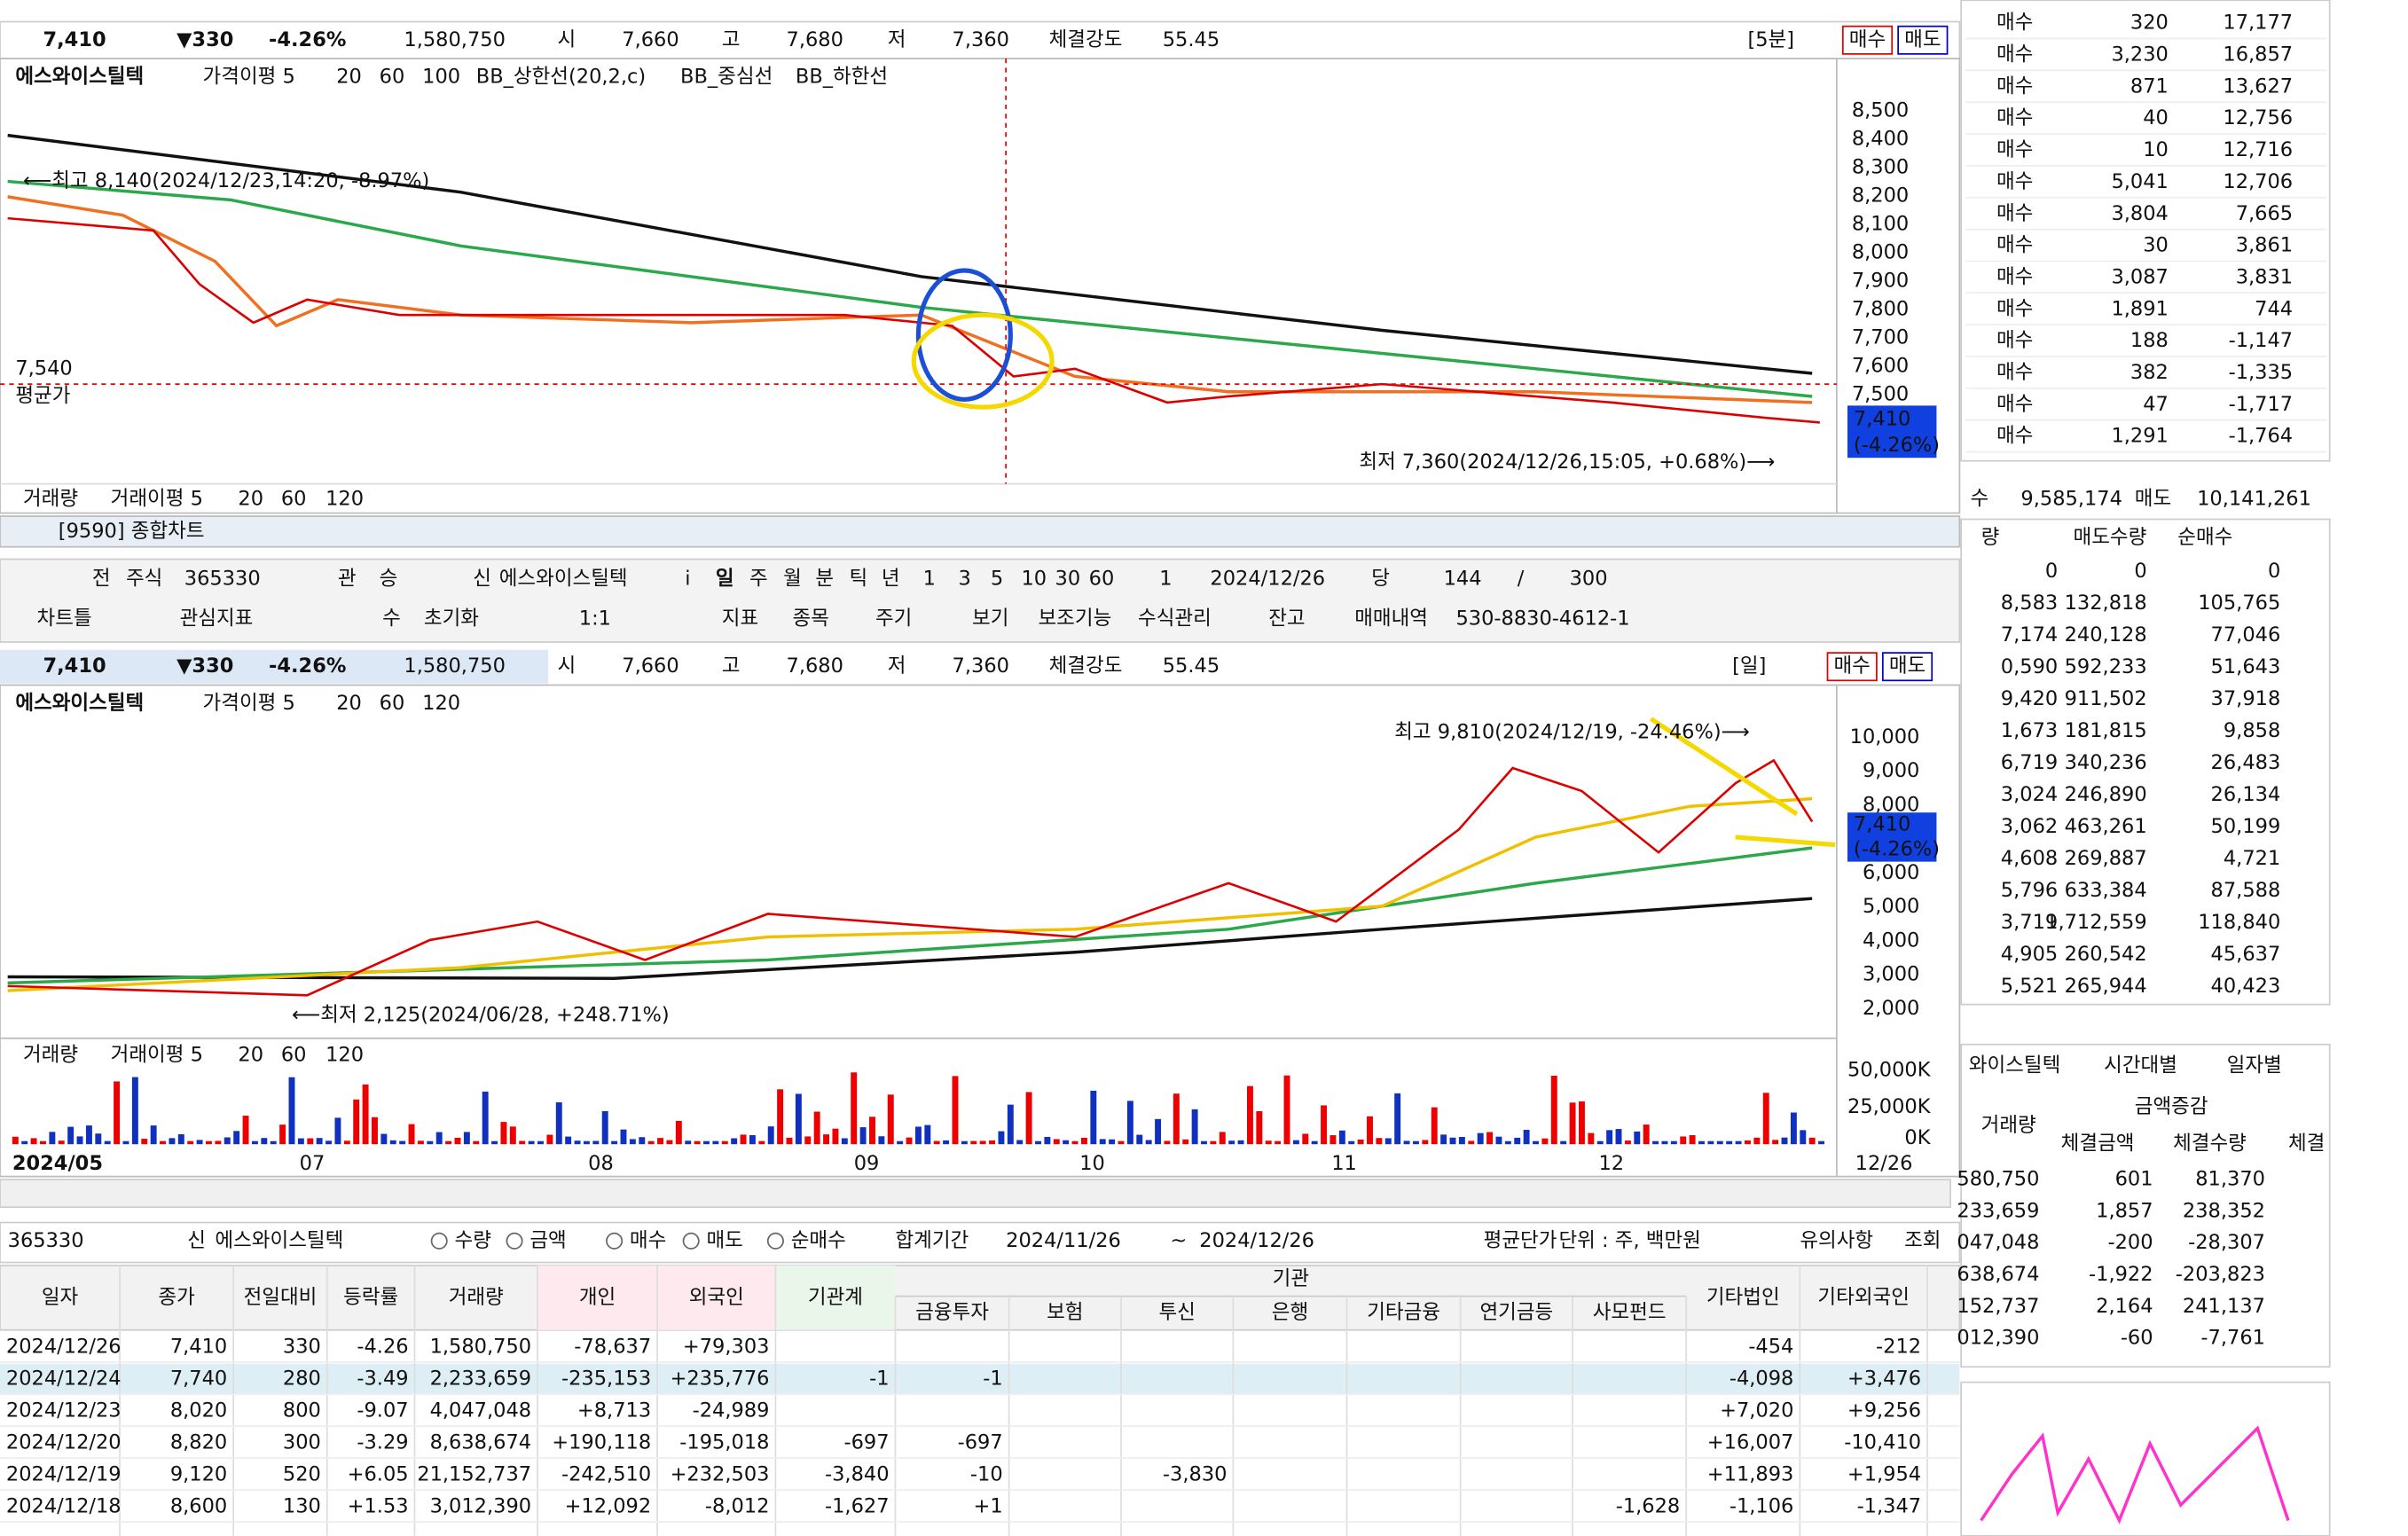 The image size is (2408, 1536). Describe the element at coordinates (688, 580) in the screenshot. I see `toolbar-item: i` at that location.